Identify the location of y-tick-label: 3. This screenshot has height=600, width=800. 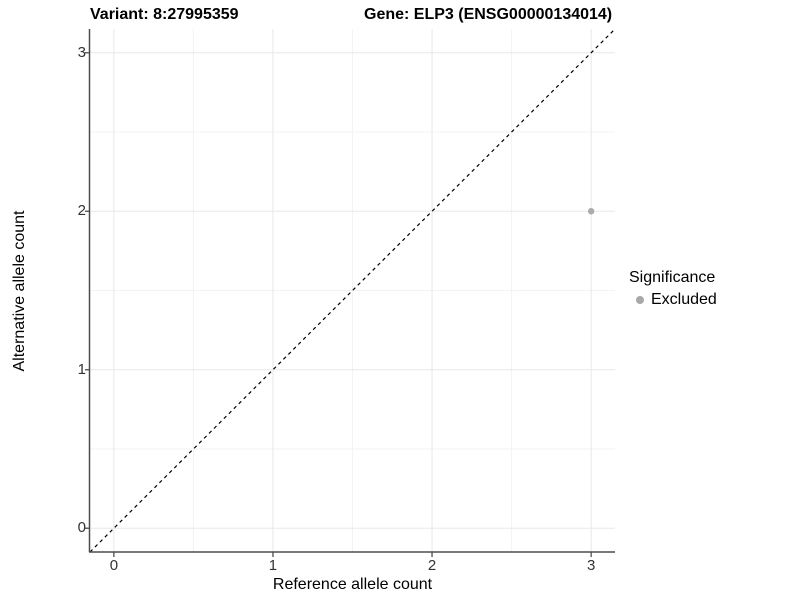
(81, 52).